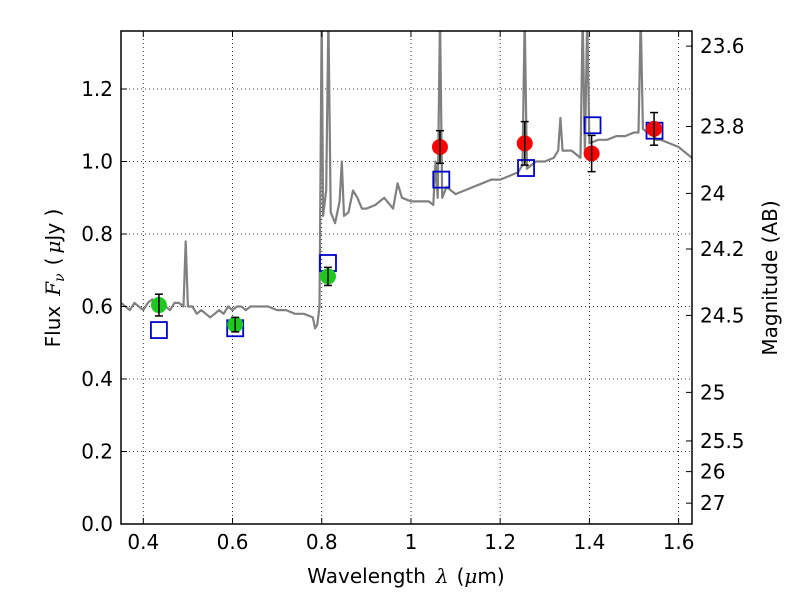 Image resolution: width=800 pixels, height=600 pixels. I want to click on y2-tick-label: 24, so click(712, 193).